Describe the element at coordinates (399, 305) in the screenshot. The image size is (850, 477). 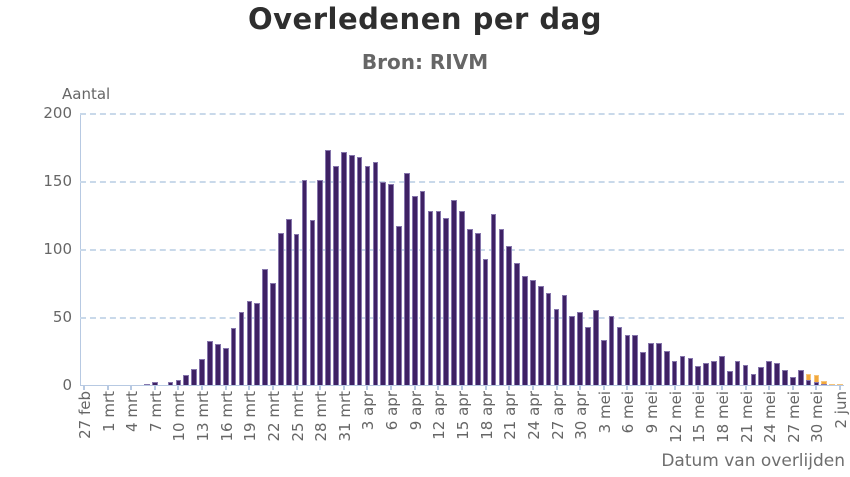
I see `bar-7-apr` at that location.